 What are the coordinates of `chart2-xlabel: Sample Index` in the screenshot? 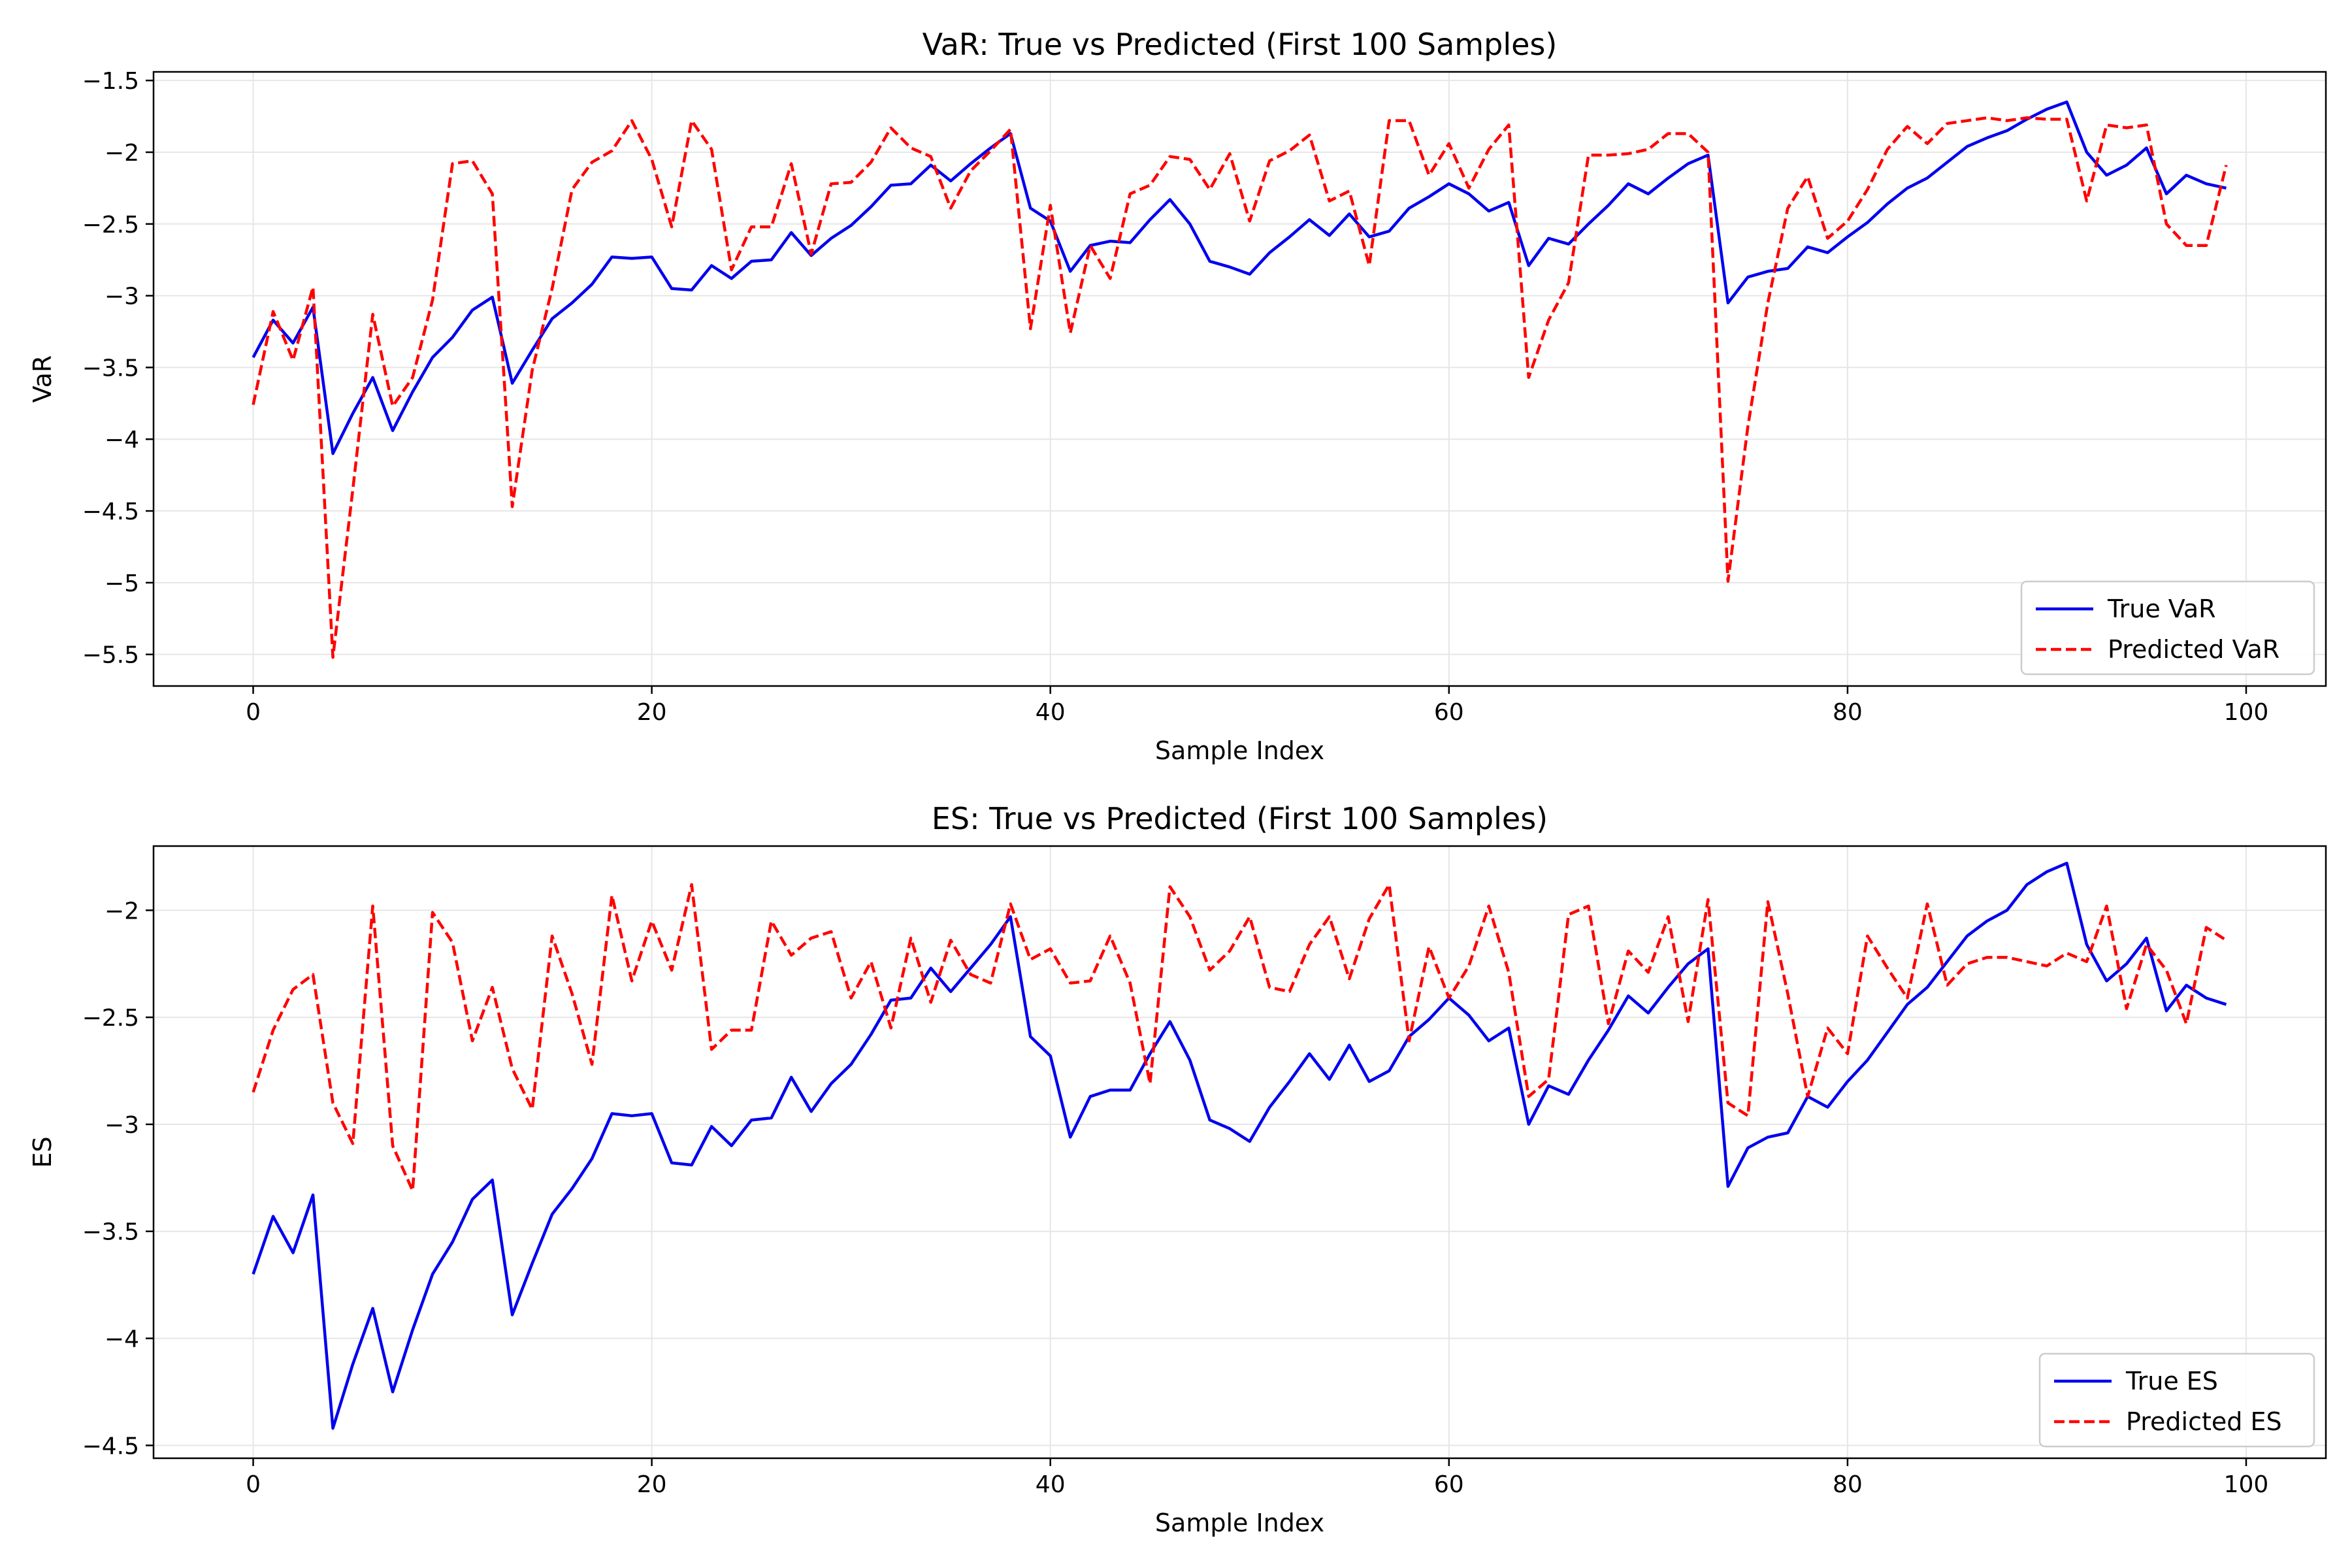 It's located at (1239, 1523).